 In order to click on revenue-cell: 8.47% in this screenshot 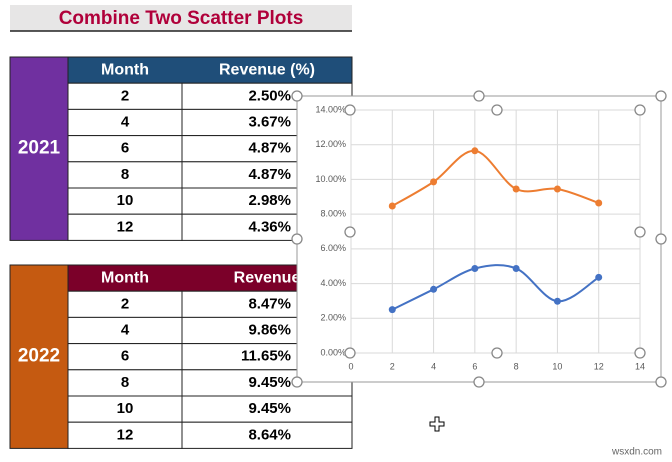, I will do `click(269, 303)`.